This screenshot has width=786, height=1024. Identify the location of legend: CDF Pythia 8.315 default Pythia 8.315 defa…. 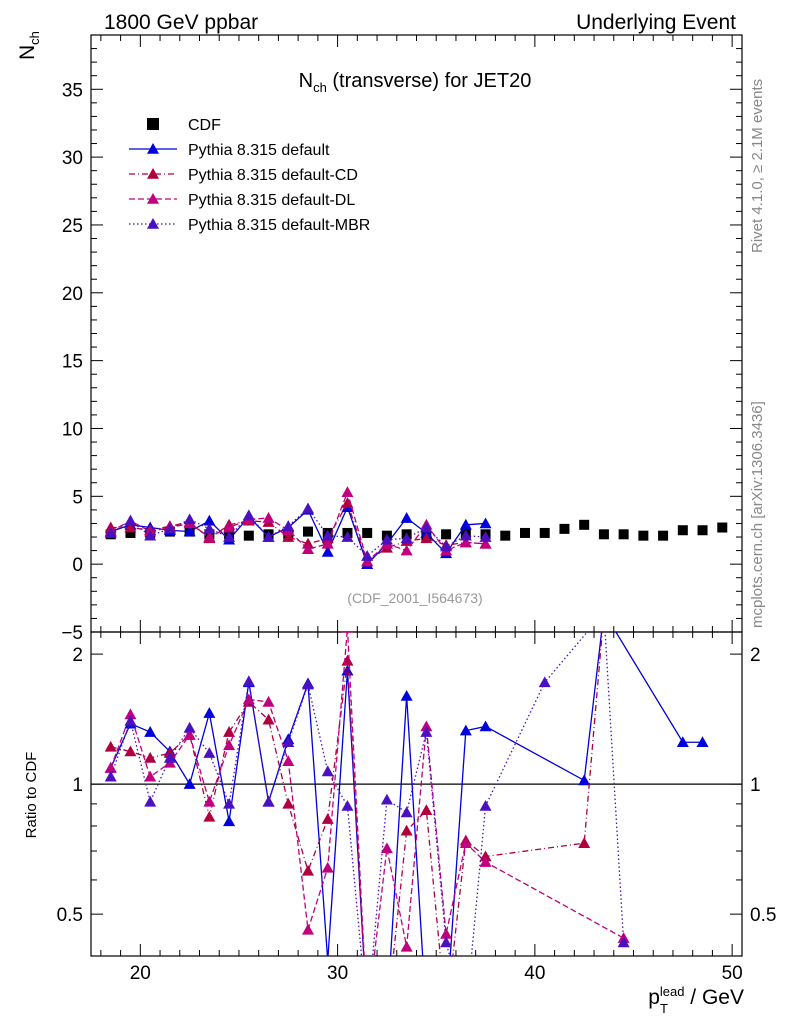
(249, 175).